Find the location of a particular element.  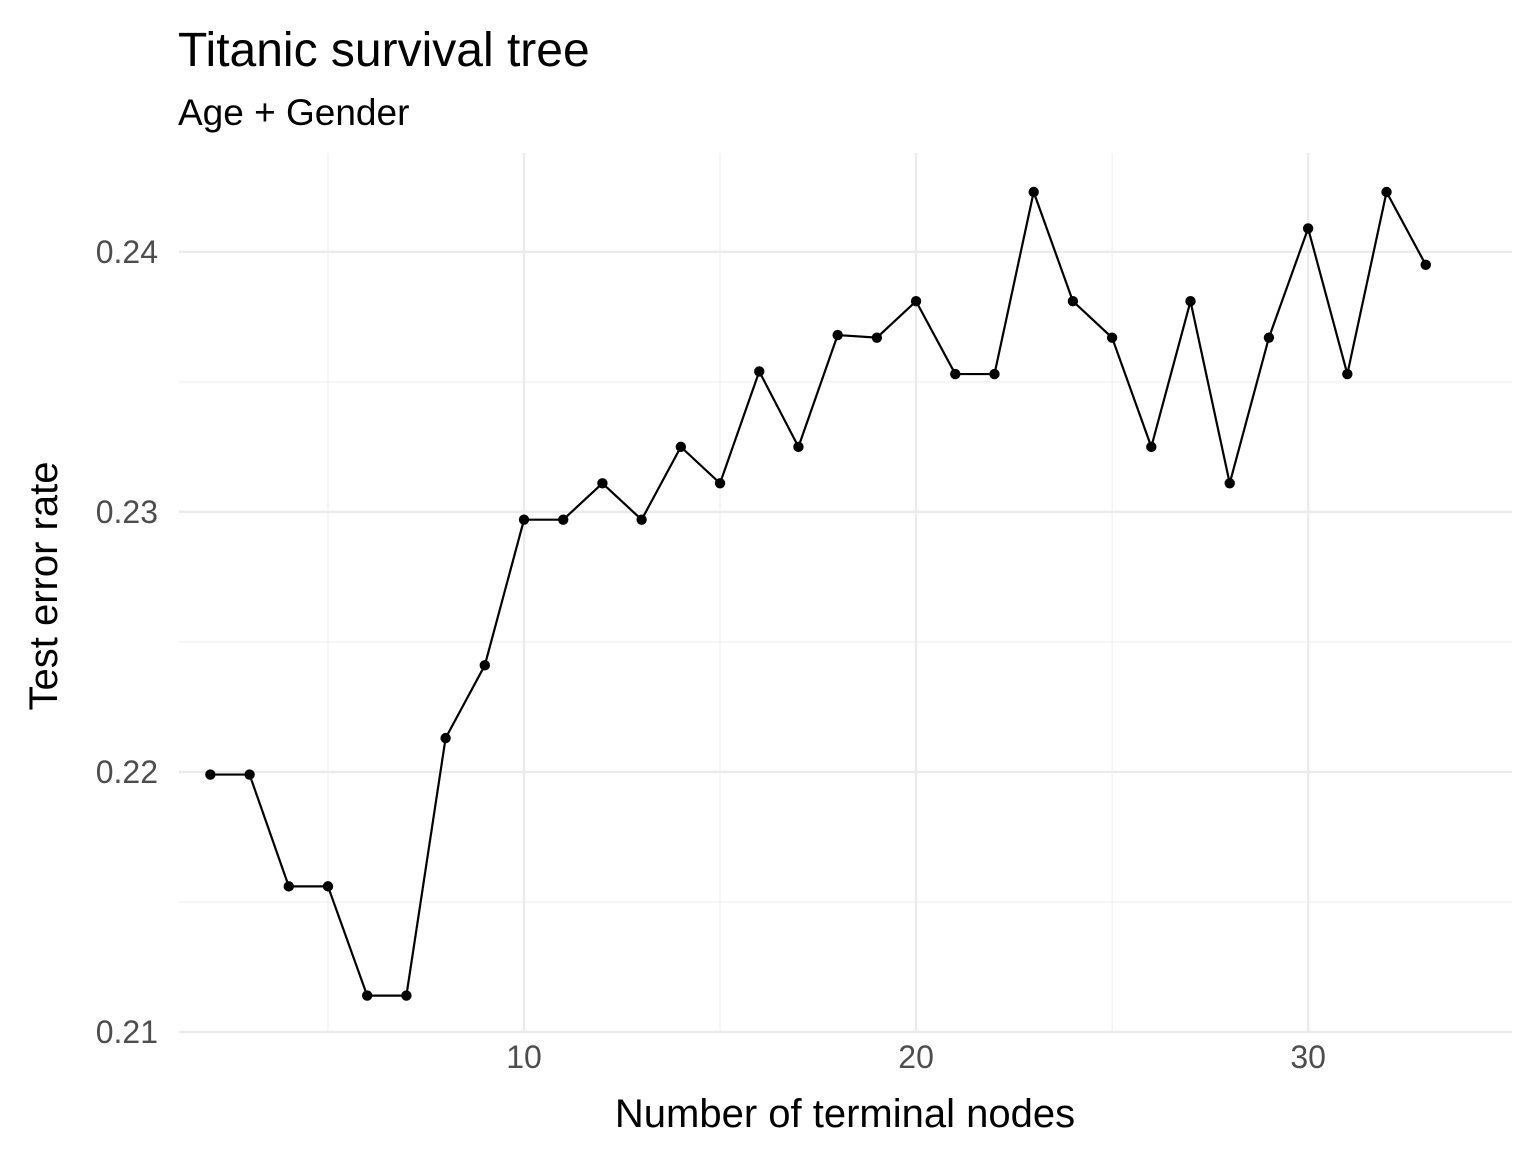

chart-subtitle: Age + Gender is located at coordinates (293, 112).